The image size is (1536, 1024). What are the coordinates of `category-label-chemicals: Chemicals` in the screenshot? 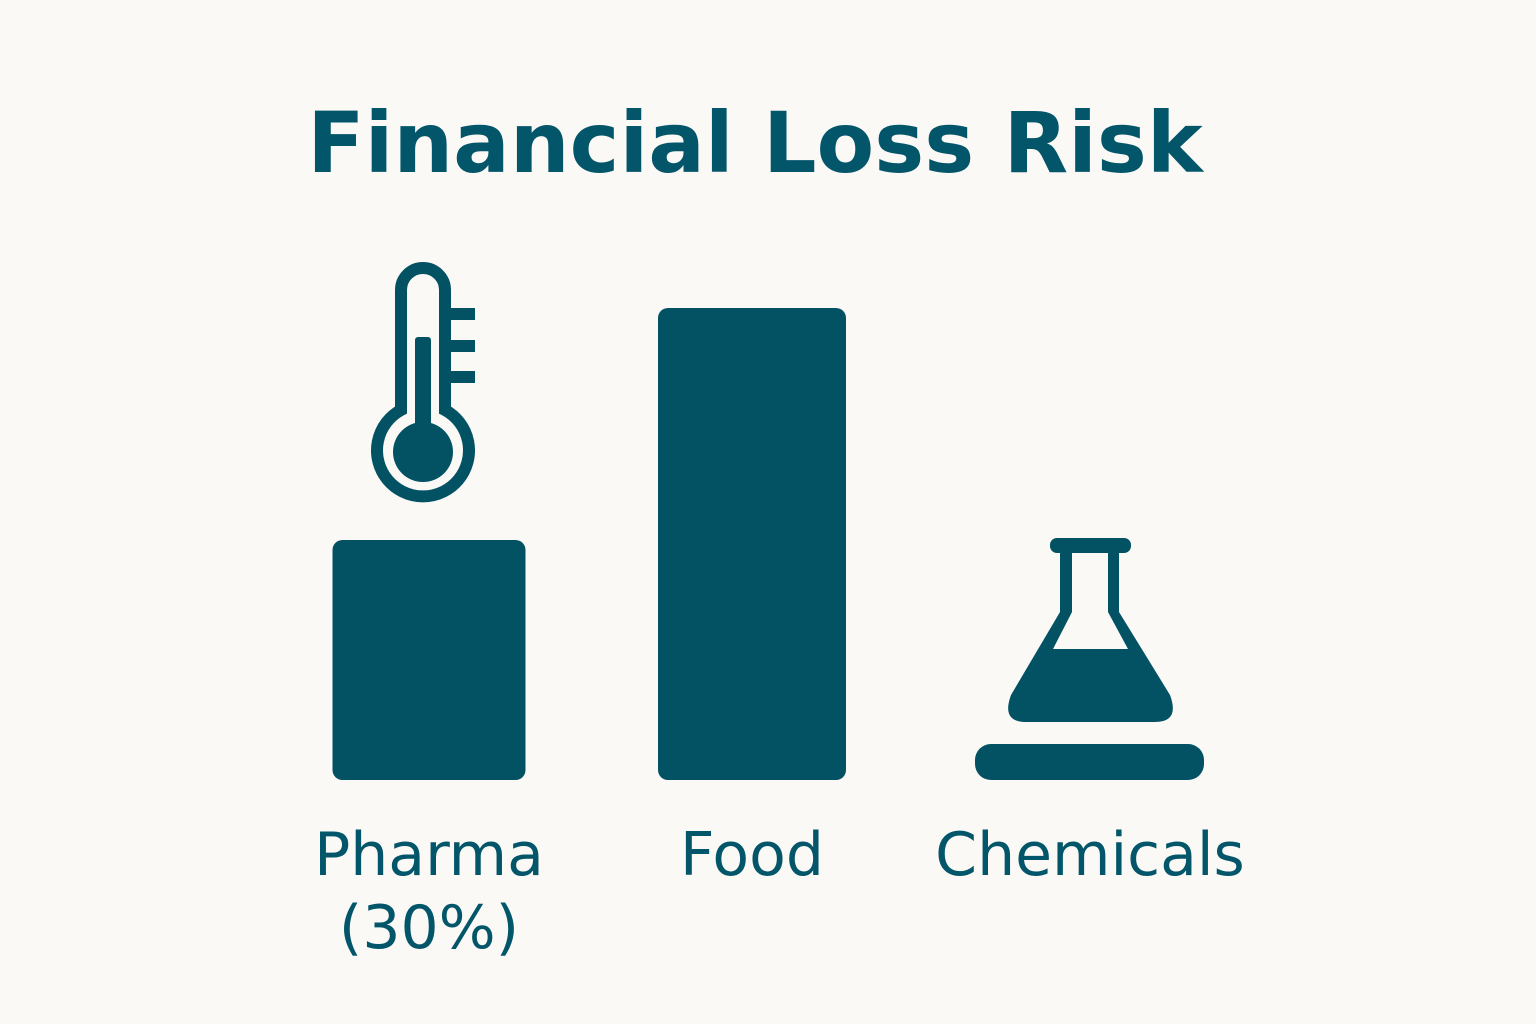 It's located at (1090, 855).